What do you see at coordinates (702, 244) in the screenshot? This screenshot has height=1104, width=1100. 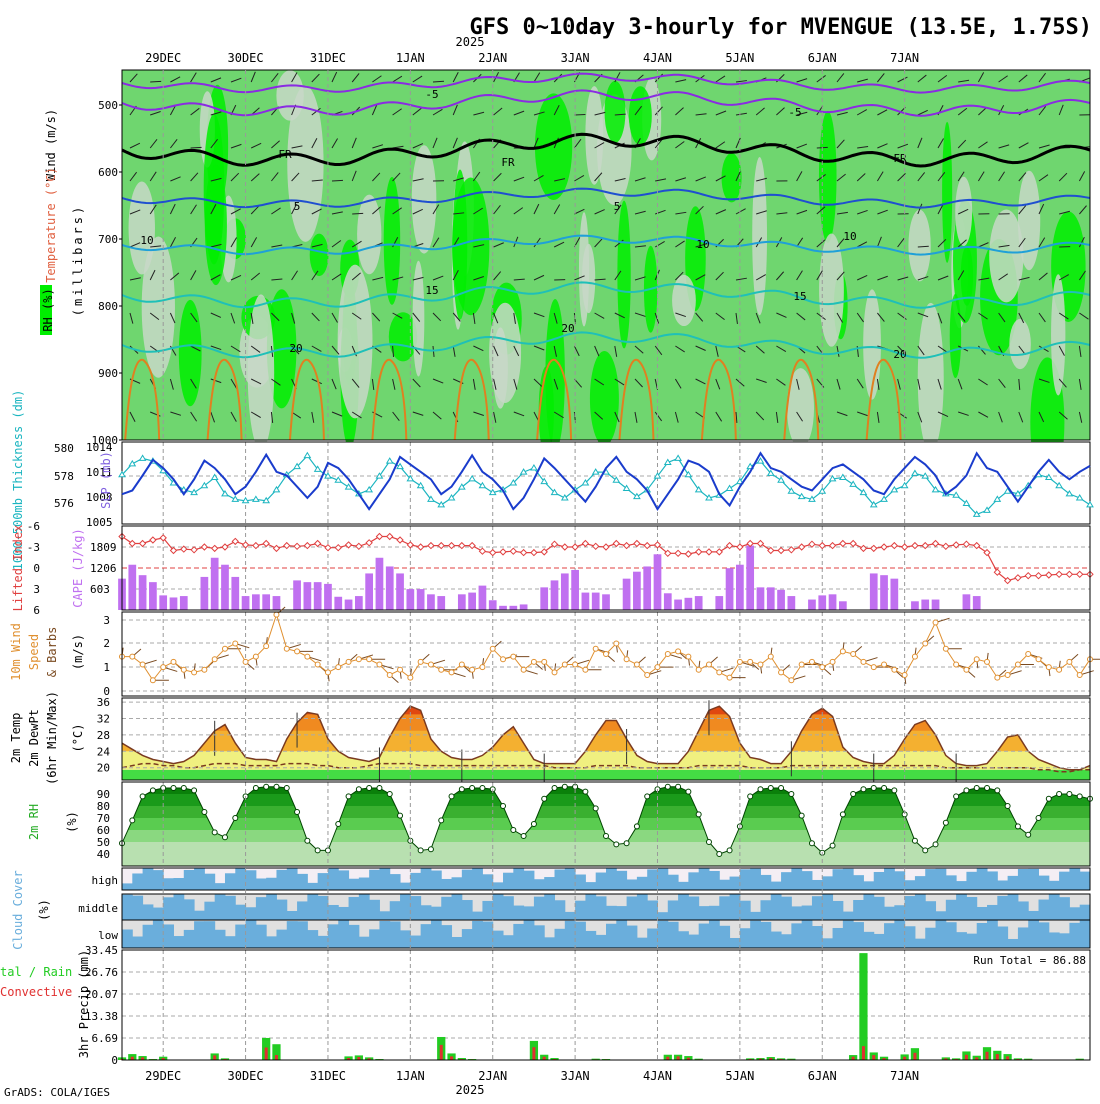 I see `contour-label: 10` at bounding box center [702, 244].